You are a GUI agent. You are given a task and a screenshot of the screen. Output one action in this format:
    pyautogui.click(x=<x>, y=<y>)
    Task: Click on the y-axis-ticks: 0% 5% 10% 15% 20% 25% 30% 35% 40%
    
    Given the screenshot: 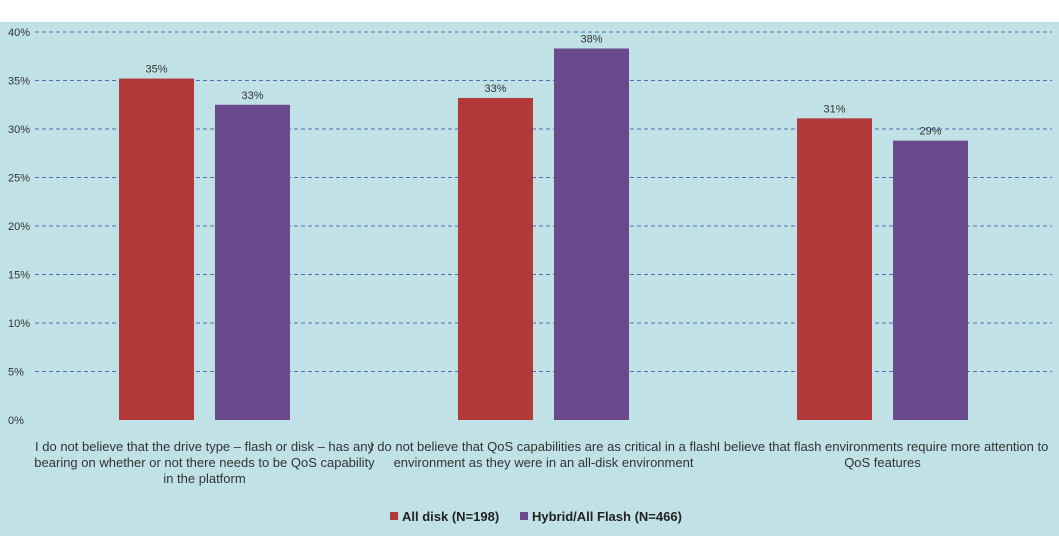 What is the action you would take?
    pyautogui.click(x=19, y=227)
    